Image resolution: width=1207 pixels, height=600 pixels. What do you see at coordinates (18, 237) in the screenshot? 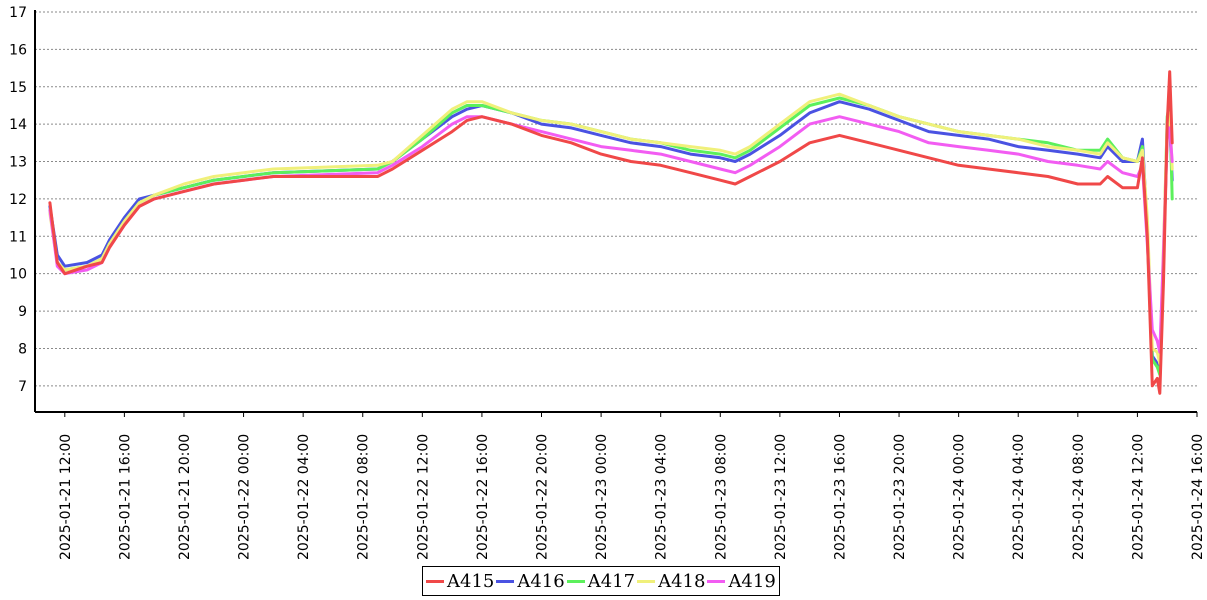
I see `y-tick-label: 11` at bounding box center [18, 237].